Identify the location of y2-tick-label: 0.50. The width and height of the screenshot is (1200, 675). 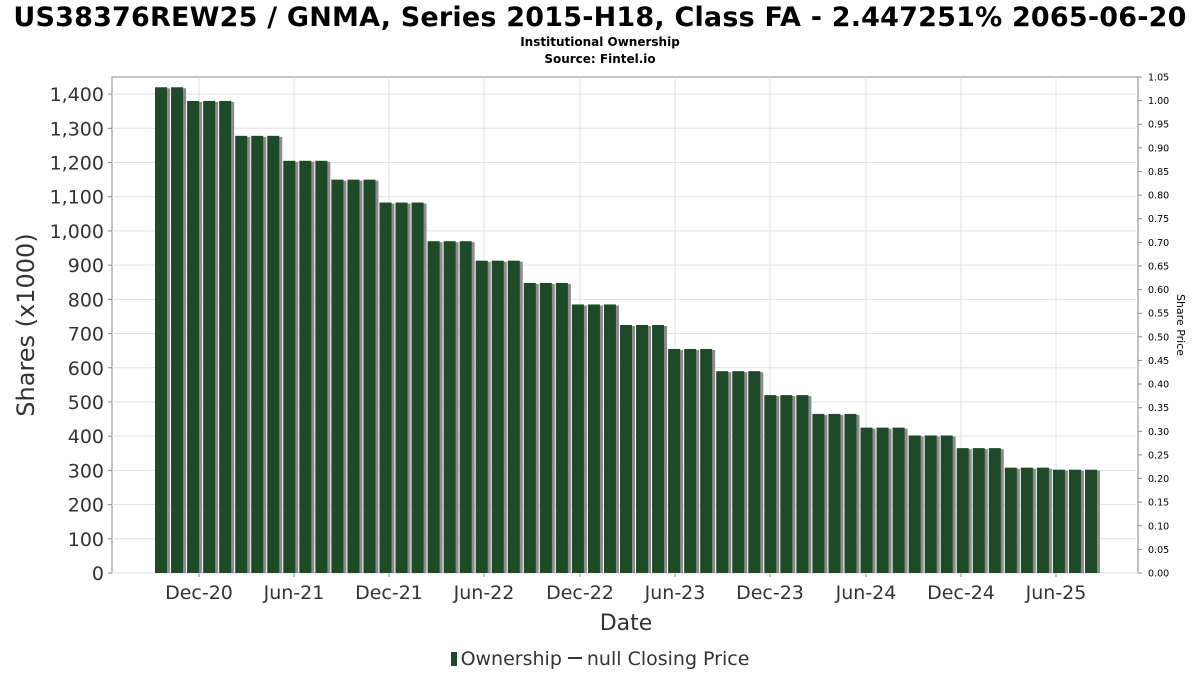
(1158, 337).